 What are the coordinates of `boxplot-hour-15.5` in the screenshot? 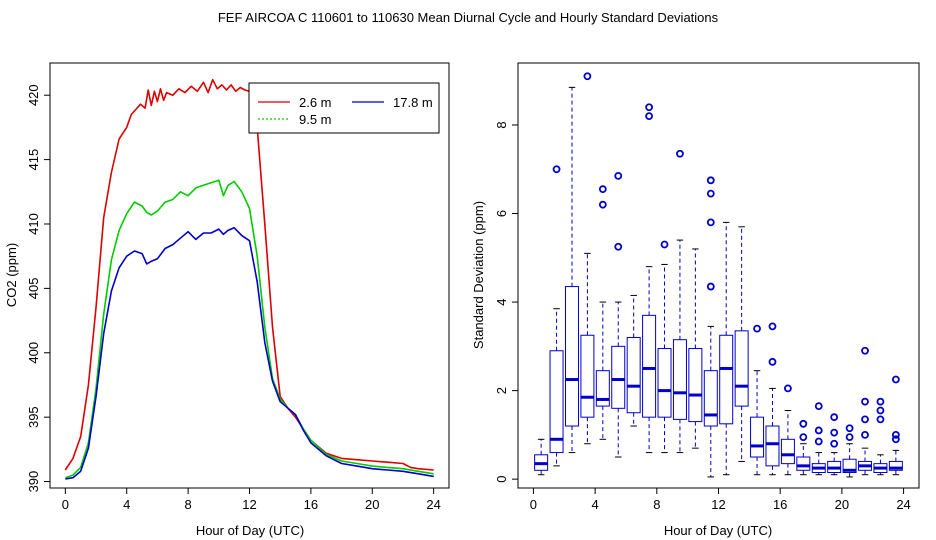 It's located at (772, 399).